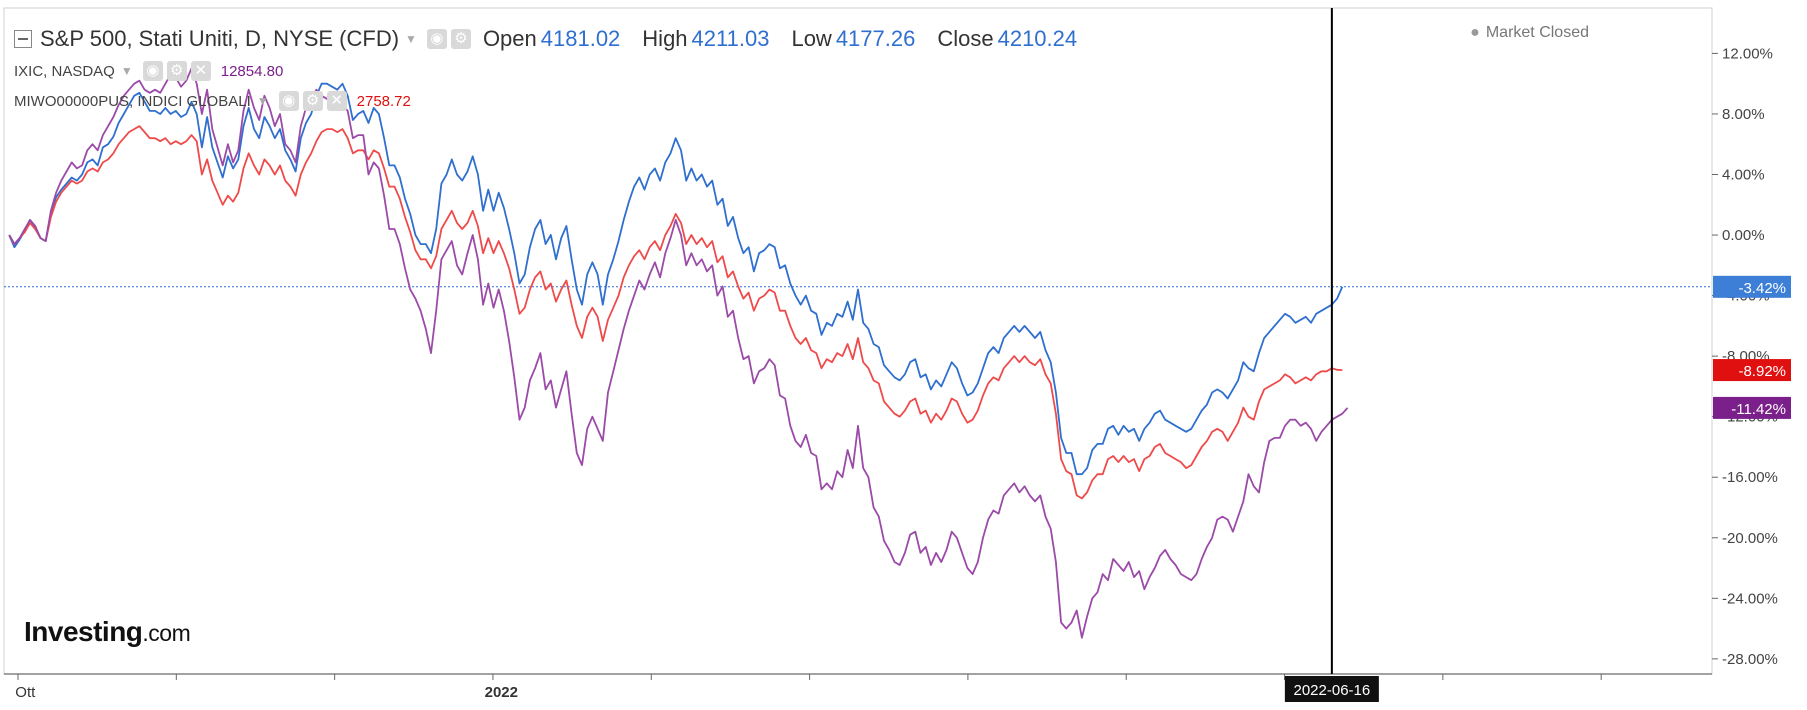 This screenshot has width=1807, height=710. What do you see at coordinates (665, 38) in the screenshot?
I see `high-label: High` at bounding box center [665, 38].